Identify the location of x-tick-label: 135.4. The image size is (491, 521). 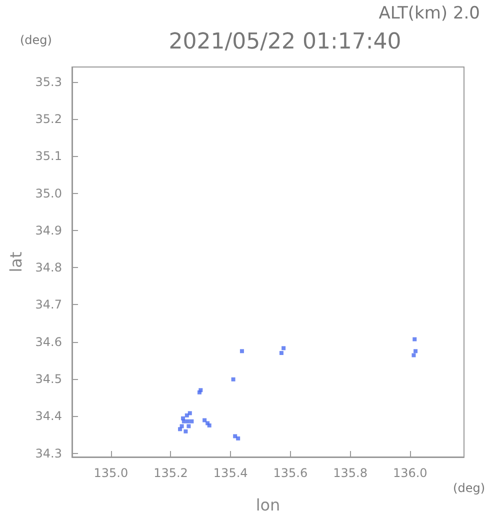
(230, 473).